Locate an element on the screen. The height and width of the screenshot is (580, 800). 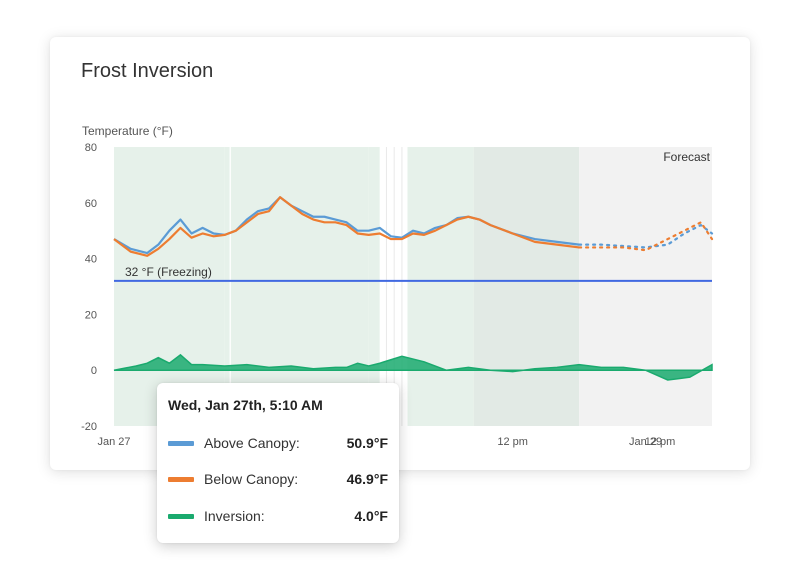
inversion-series-area is located at coordinates (413, 367).